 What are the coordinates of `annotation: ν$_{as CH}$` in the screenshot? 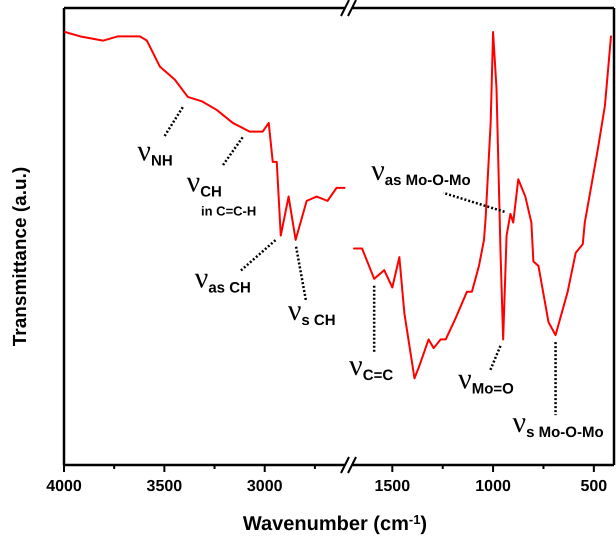 It's located at (222, 279).